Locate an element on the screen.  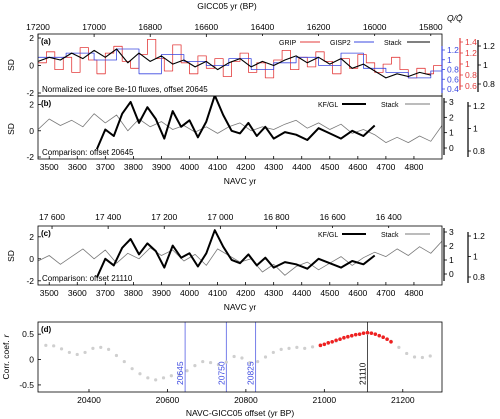
xtick-label: 3600 is located at coordinates (77, 167).